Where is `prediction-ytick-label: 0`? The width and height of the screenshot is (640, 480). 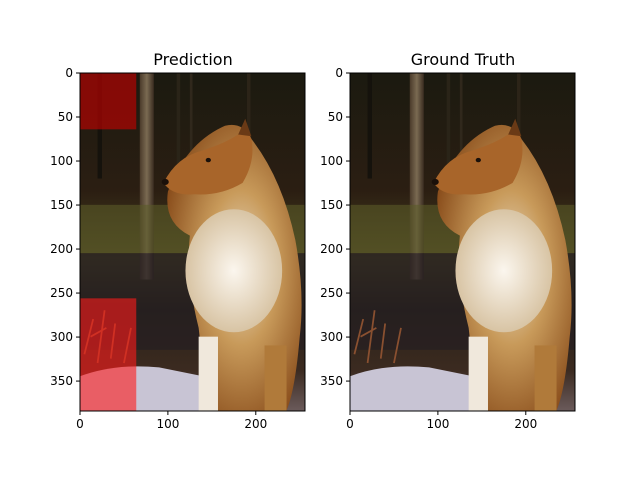 prediction-ytick-label: 0 is located at coordinates (69, 73).